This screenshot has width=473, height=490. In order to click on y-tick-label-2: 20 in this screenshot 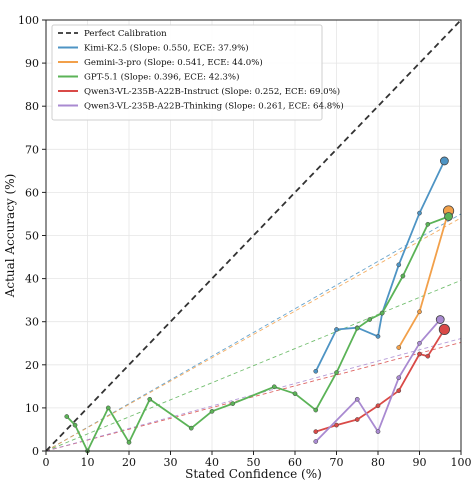, I will do `click(32, 365)`.